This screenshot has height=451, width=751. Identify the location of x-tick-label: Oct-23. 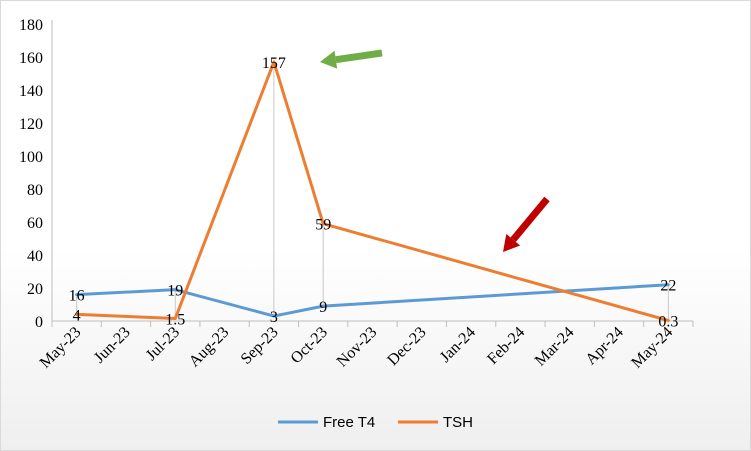
(309, 345).